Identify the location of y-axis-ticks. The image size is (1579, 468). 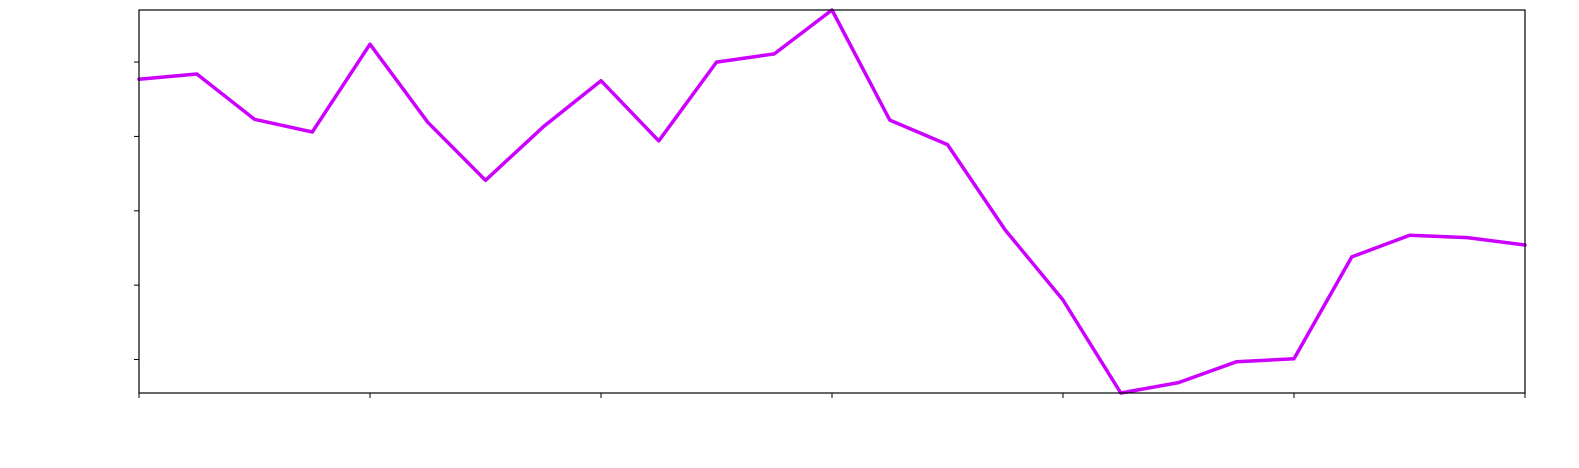
(136, 211).